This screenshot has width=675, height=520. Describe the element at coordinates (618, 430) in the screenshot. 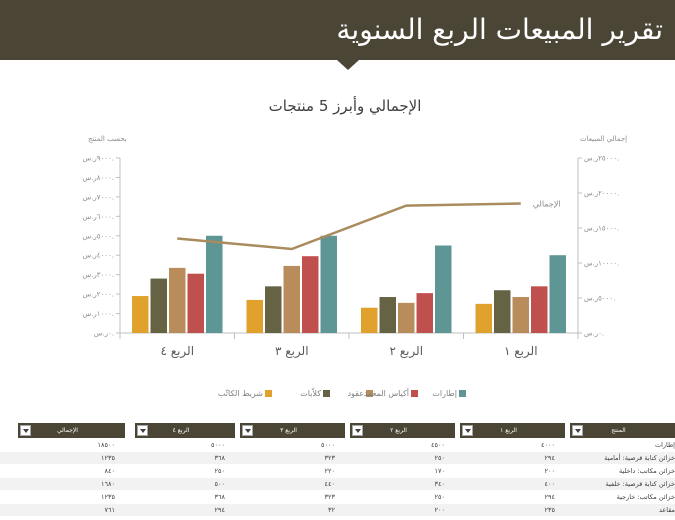

I see `table-header-label: المنتج` at that location.